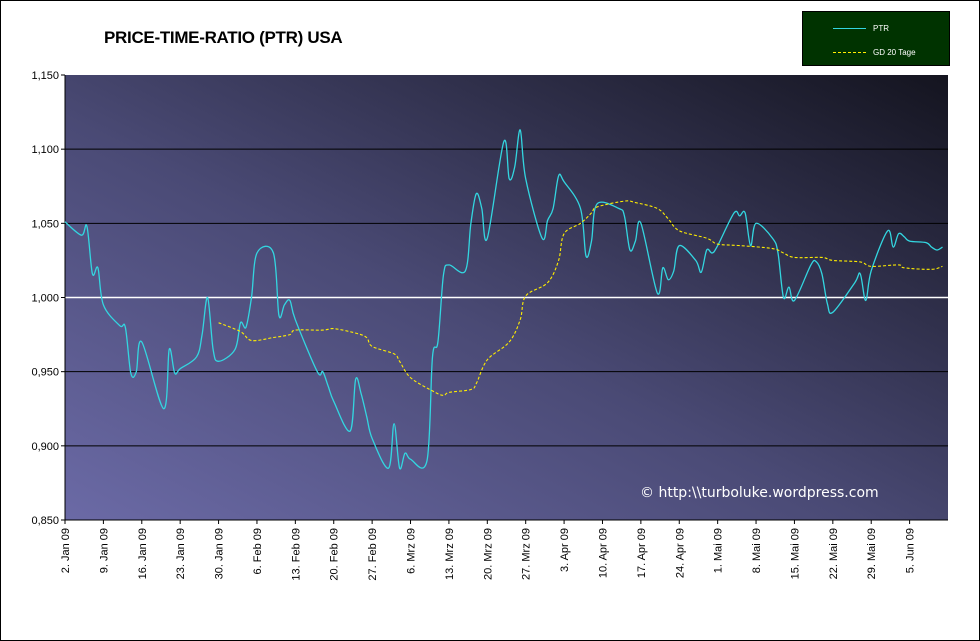 Image resolution: width=980 pixels, height=641 pixels. Describe the element at coordinates (881, 28) in the screenshot. I see `legend-label-ptr: PTR` at that location.